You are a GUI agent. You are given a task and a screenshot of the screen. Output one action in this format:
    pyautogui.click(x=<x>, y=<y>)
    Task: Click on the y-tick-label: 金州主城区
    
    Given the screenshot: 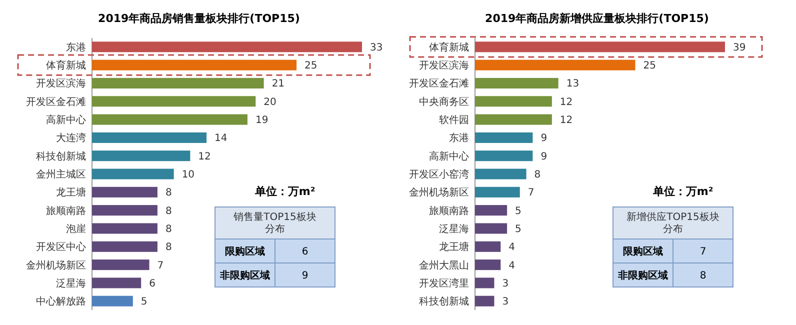 What is the action you would take?
    pyautogui.click(x=61, y=174)
    